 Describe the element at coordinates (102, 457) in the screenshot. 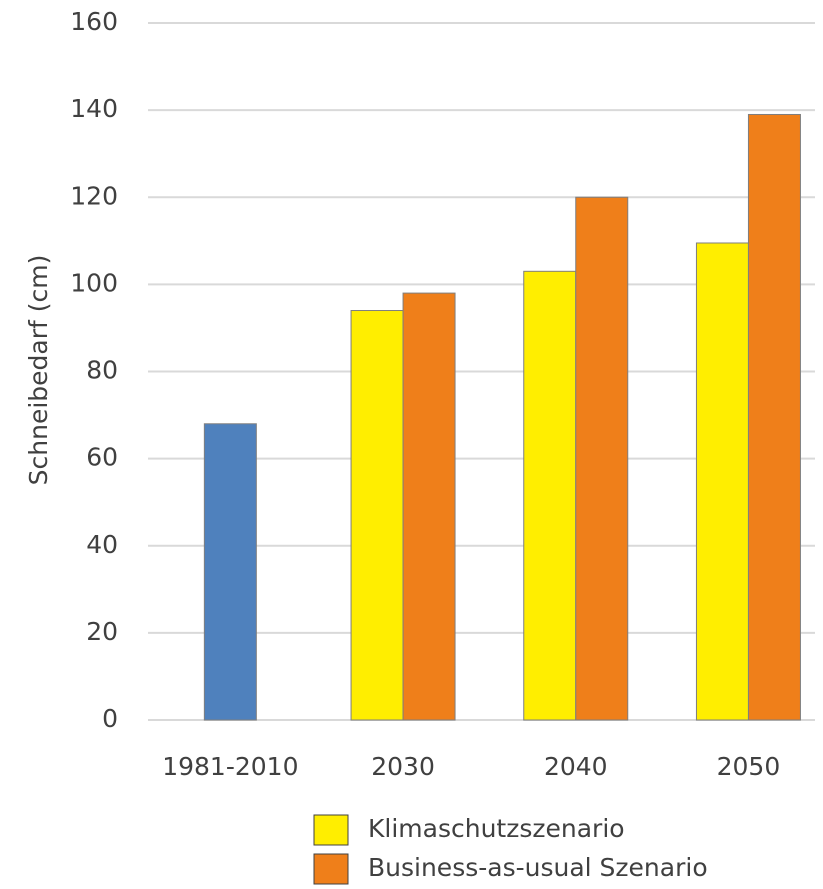

I see `y-tick-label: 60` at that location.